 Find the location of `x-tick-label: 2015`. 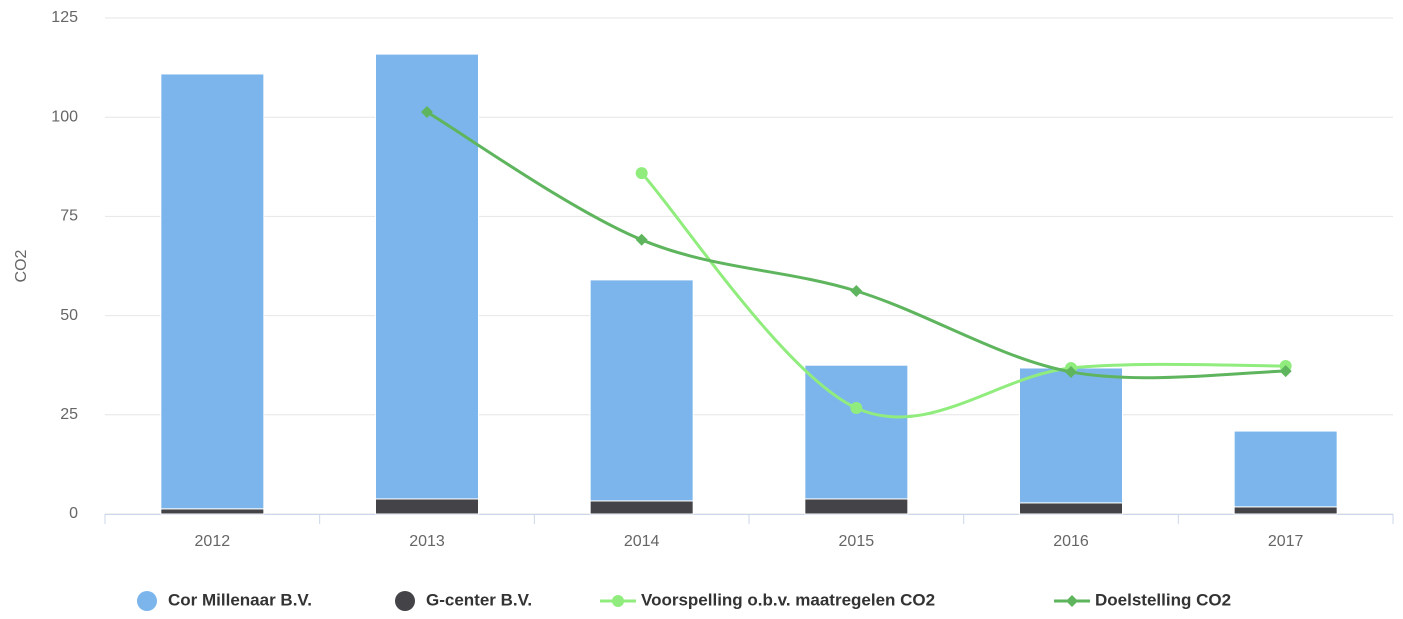

x-tick-label: 2015 is located at coordinates (857, 541).